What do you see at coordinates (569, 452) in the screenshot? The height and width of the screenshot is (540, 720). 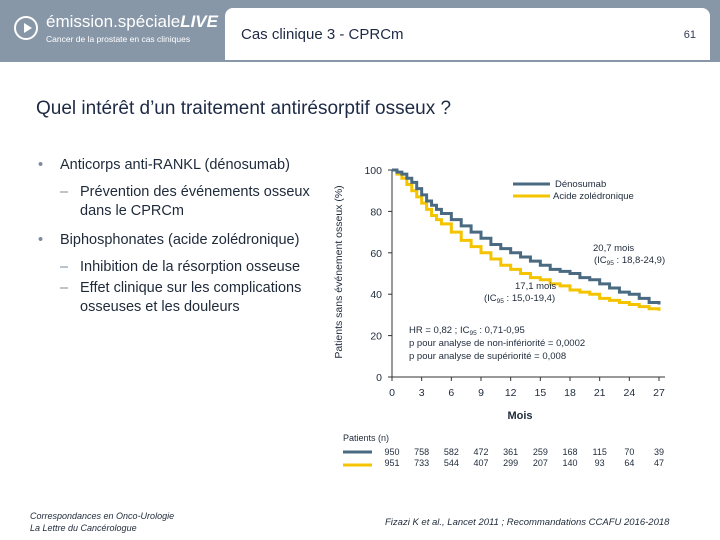 I see `risk-count-denosumab: 168` at bounding box center [569, 452].